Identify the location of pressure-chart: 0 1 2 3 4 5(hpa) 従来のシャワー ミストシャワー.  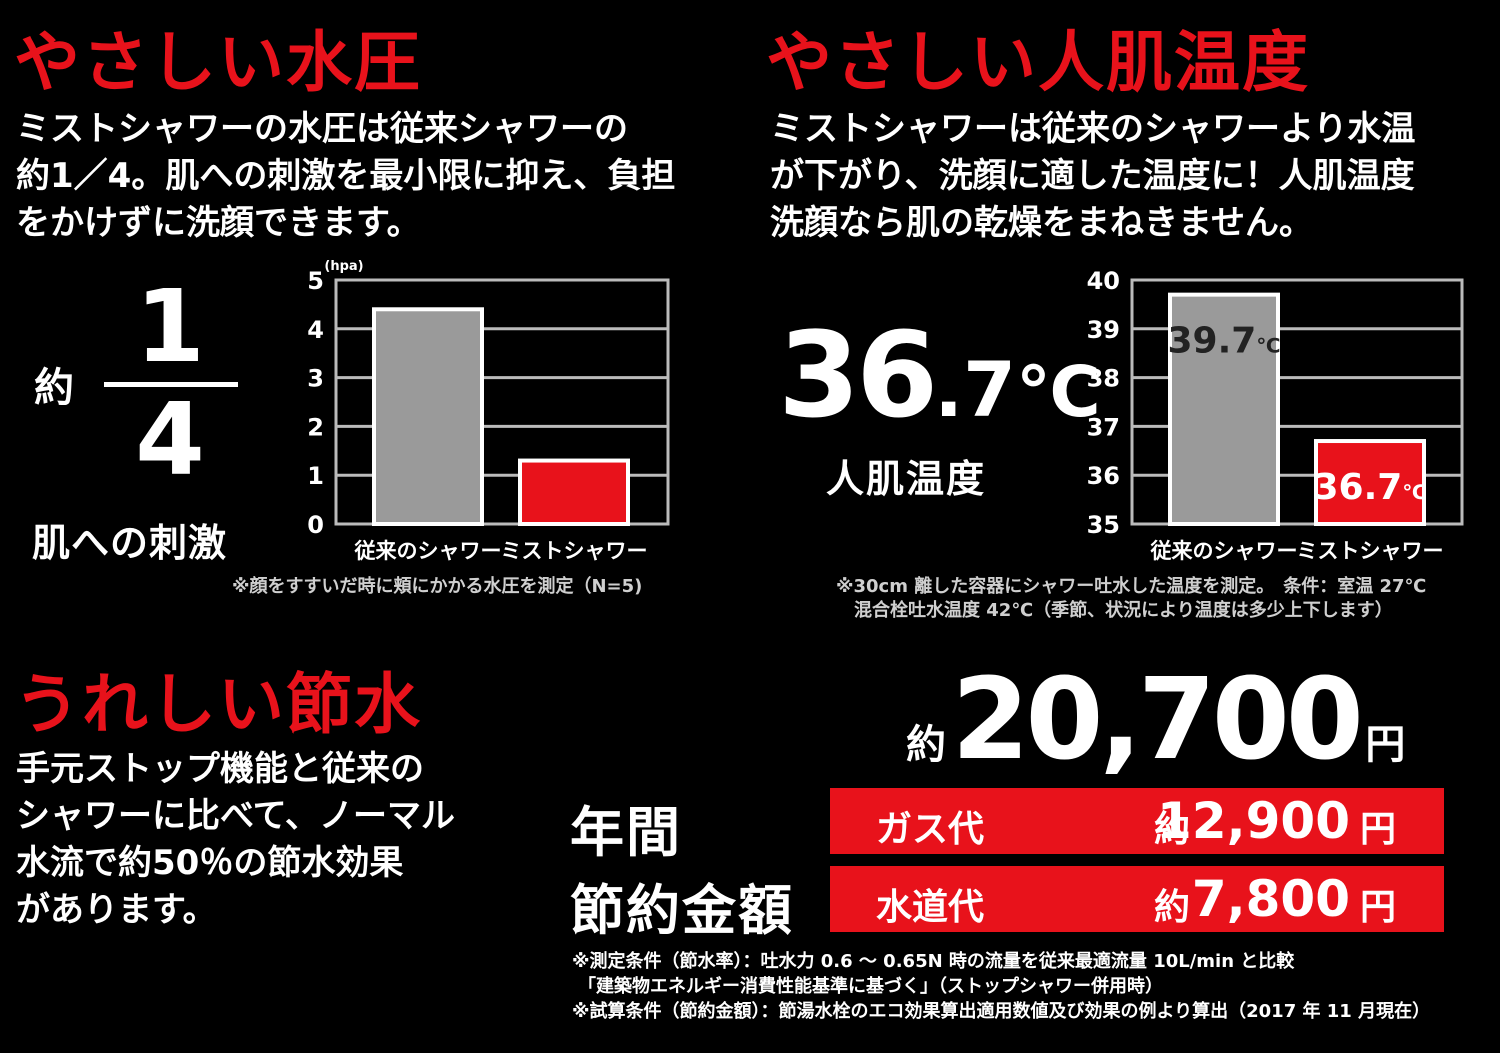
(488, 411).